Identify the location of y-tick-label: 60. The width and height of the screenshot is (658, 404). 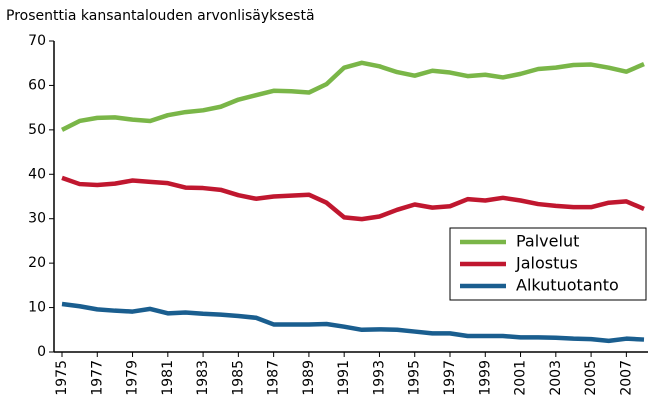
(37, 85).